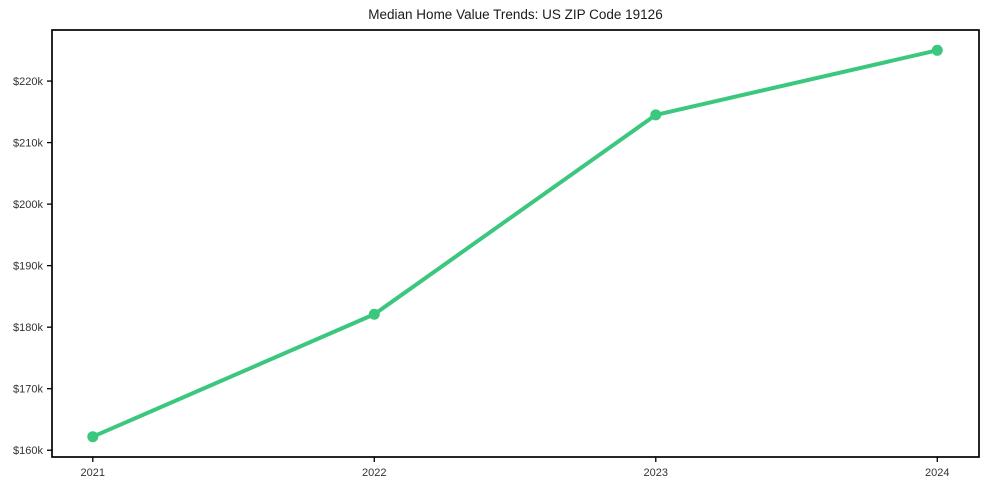 The image size is (990, 490). What do you see at coordinates (374, 473) in the screenshot?
I see `x-tick-label: 2022` at bounding box center [374, 473].